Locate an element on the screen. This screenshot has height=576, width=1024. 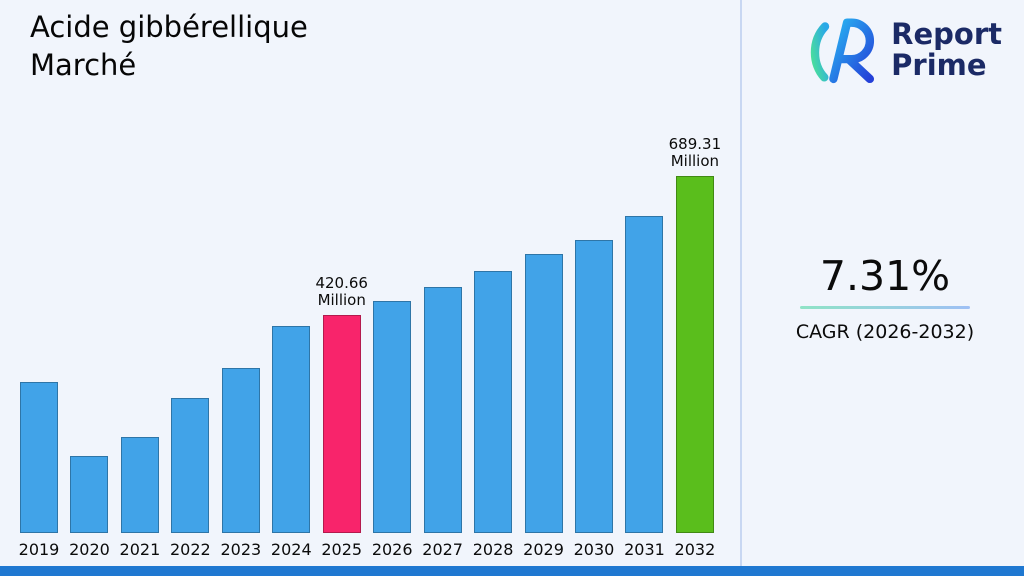
x-tick-label-2024: 2024 is located at coordinates (291, 549).